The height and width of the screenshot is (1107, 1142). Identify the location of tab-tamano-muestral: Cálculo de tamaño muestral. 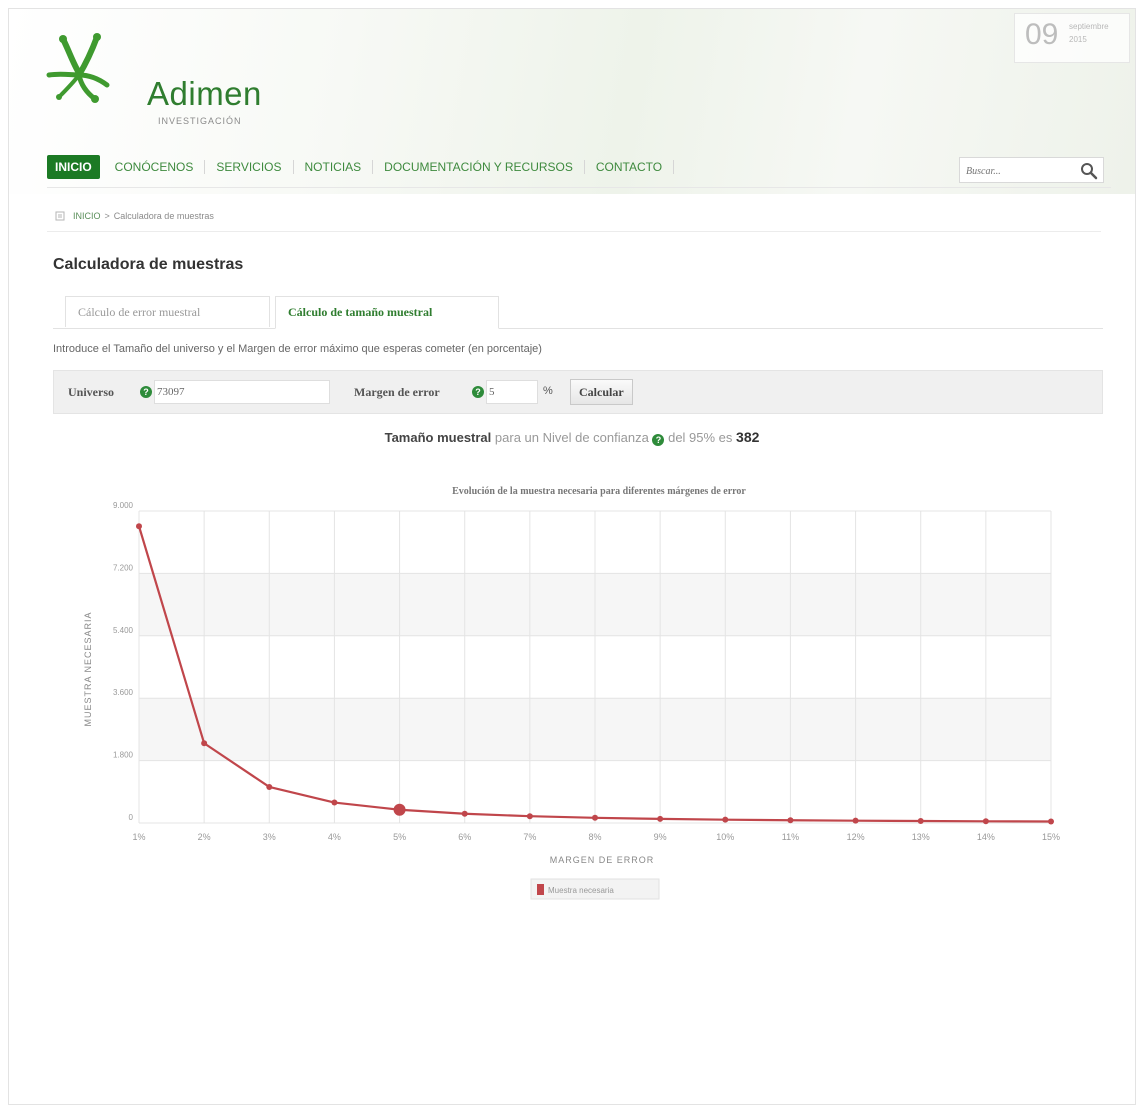
(387, 312).